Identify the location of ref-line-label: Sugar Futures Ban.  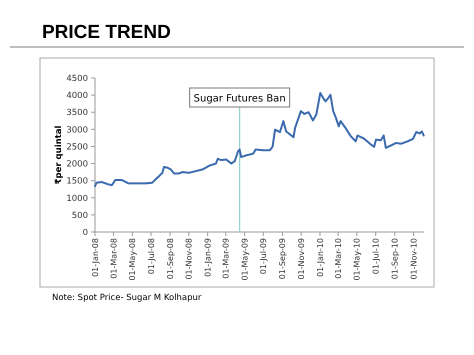
(240, 99).